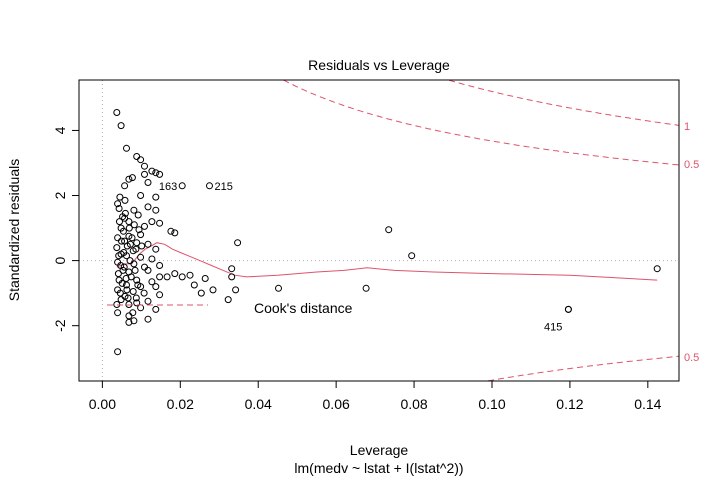 The width and height of the screenshot is (720, 480). What do you see at coordinates (491, 404) in the screenshot?
I see `x-tick-label: 0.10` at bounding box center [491, 404].